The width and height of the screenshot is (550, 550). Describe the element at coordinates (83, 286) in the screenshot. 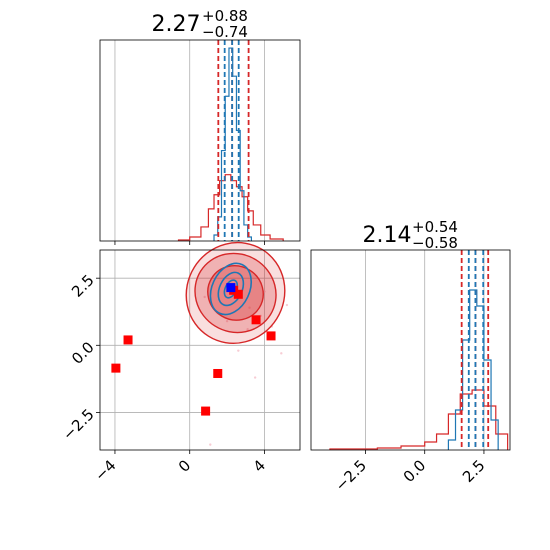

I see `y-tick-label: 2.5` at that location.